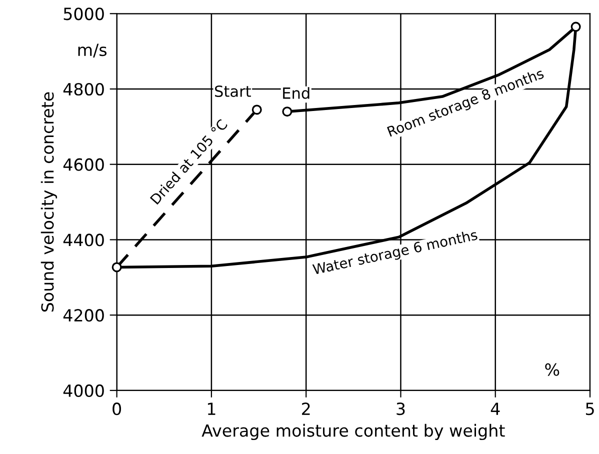 This screenshot has height=454, width=599. What do you see at coordinates (83, 315) in the screenshot?
I see `y-tick-label: 4200` at bounding box center [83, 315].